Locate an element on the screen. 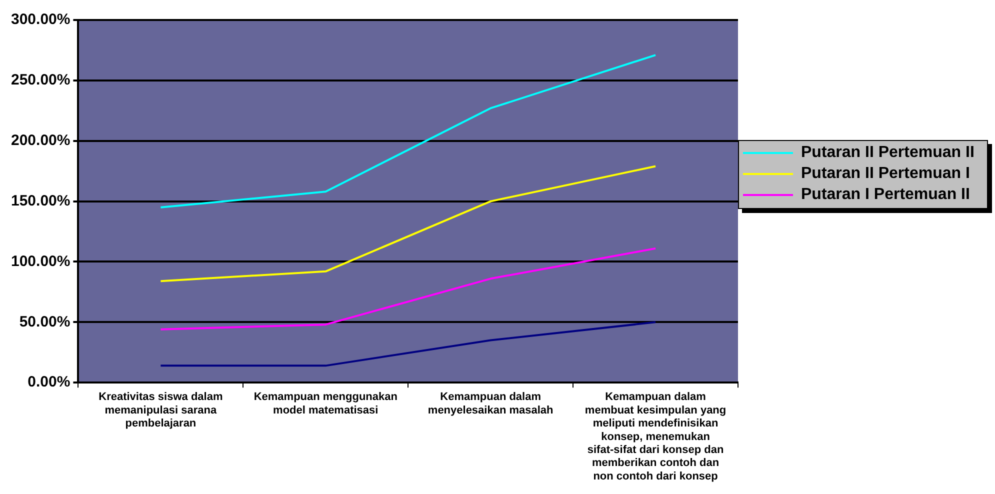 The image size is (995, 494). legend-label: Putaran I Pertemuan II is located at coordinates (885, 194).